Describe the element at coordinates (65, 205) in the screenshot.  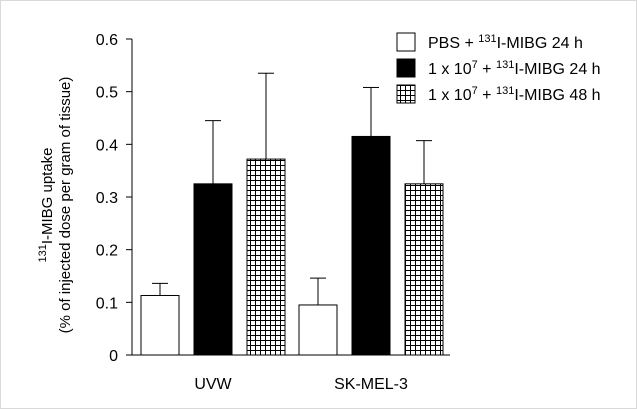
I see `svg-text:(% of injected dose per gram o: (% of injected dose per gram of tissue)` at that location.